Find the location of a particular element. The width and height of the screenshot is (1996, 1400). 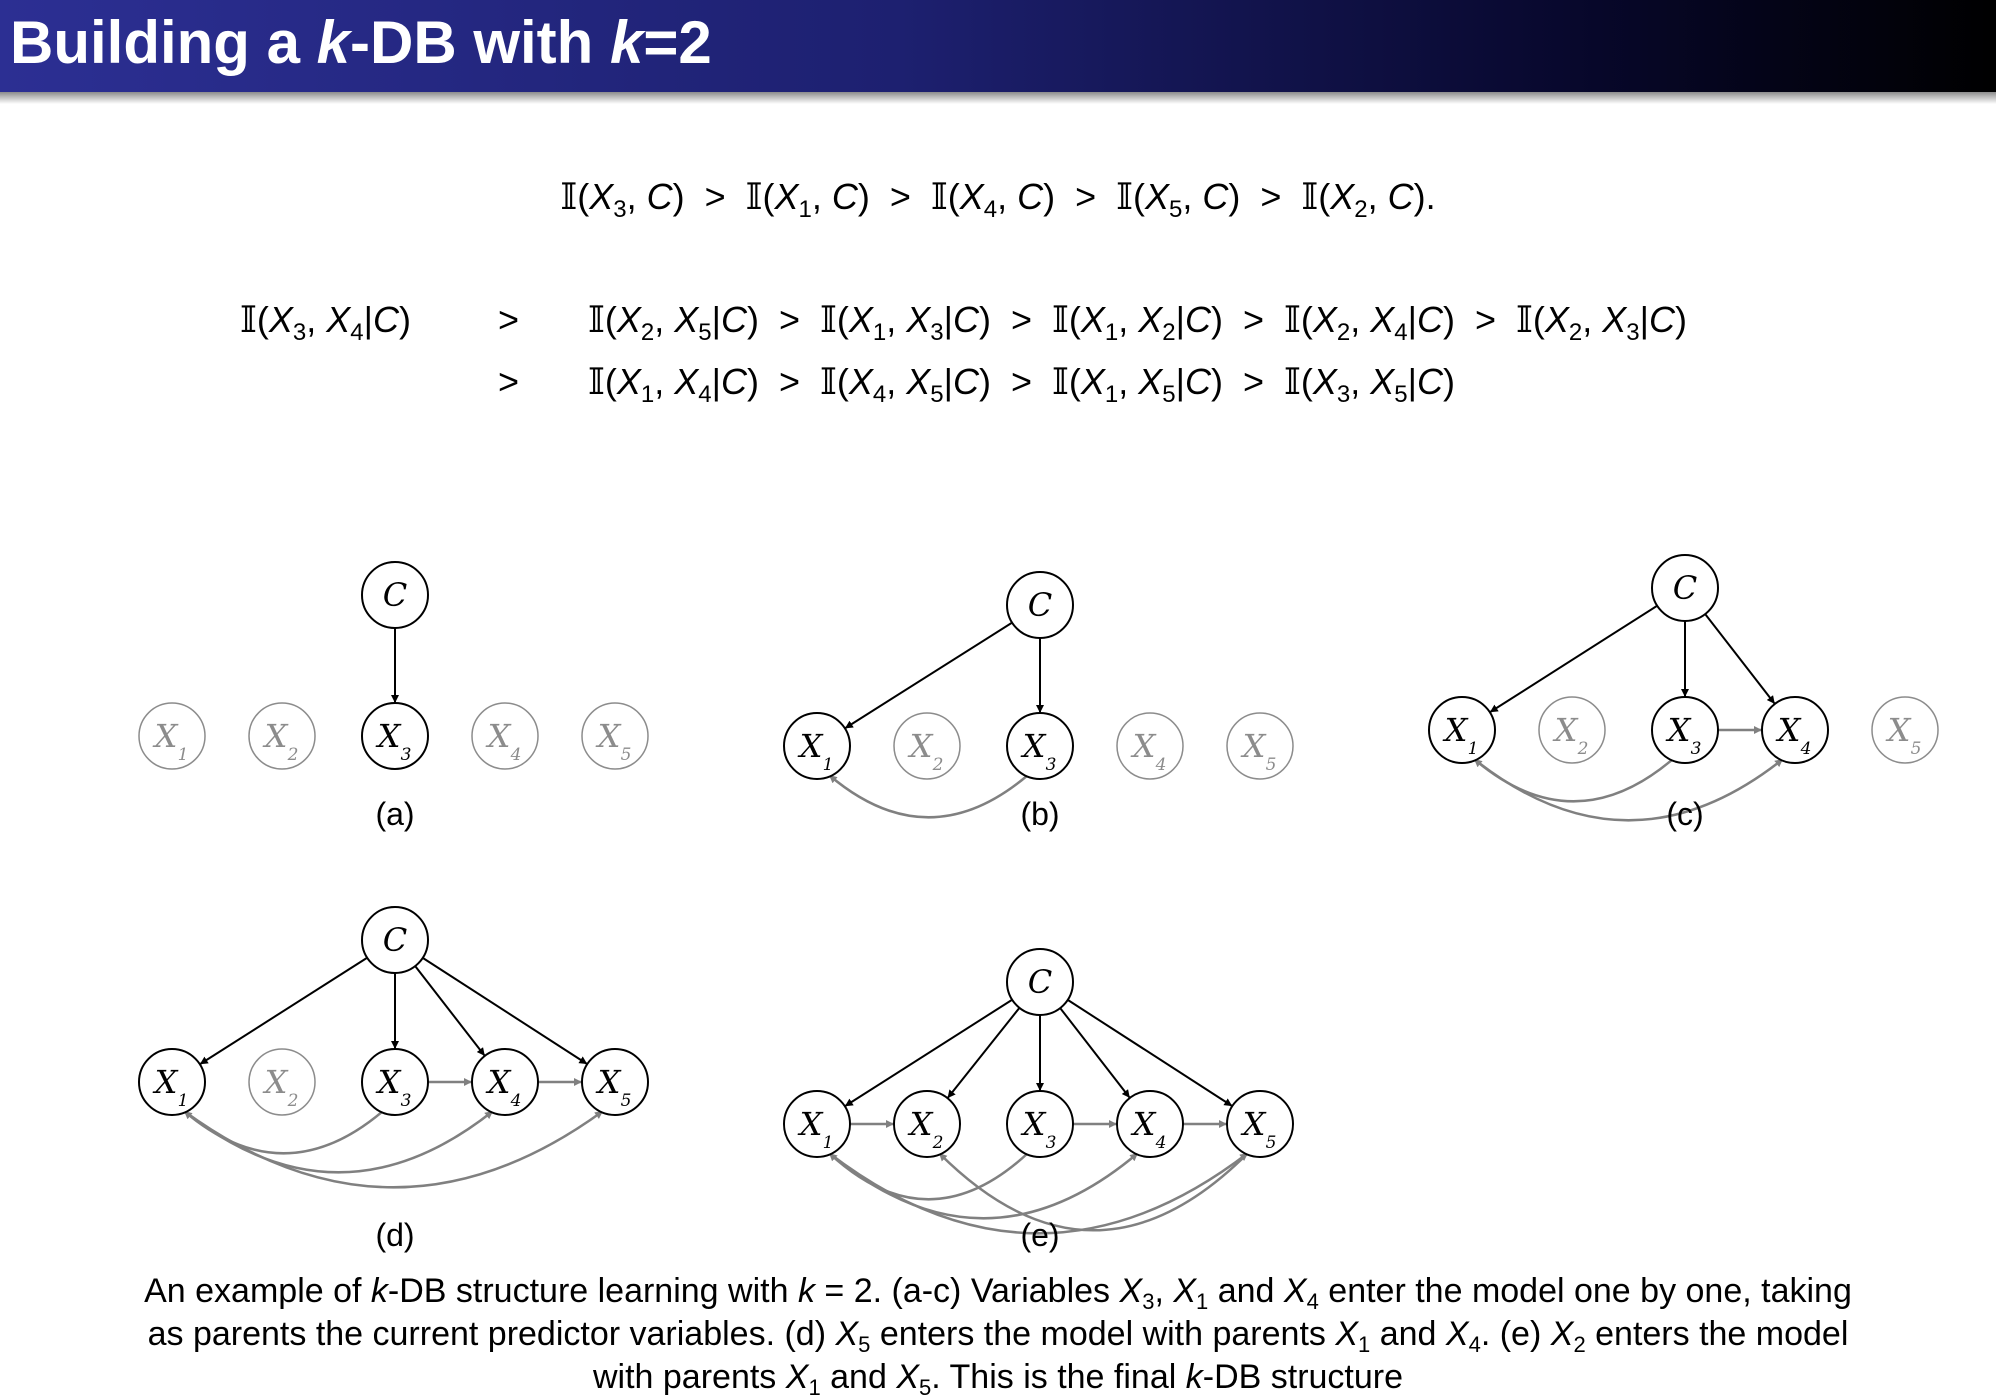

panel-label: (c) is located at coordinates (1684, 814).